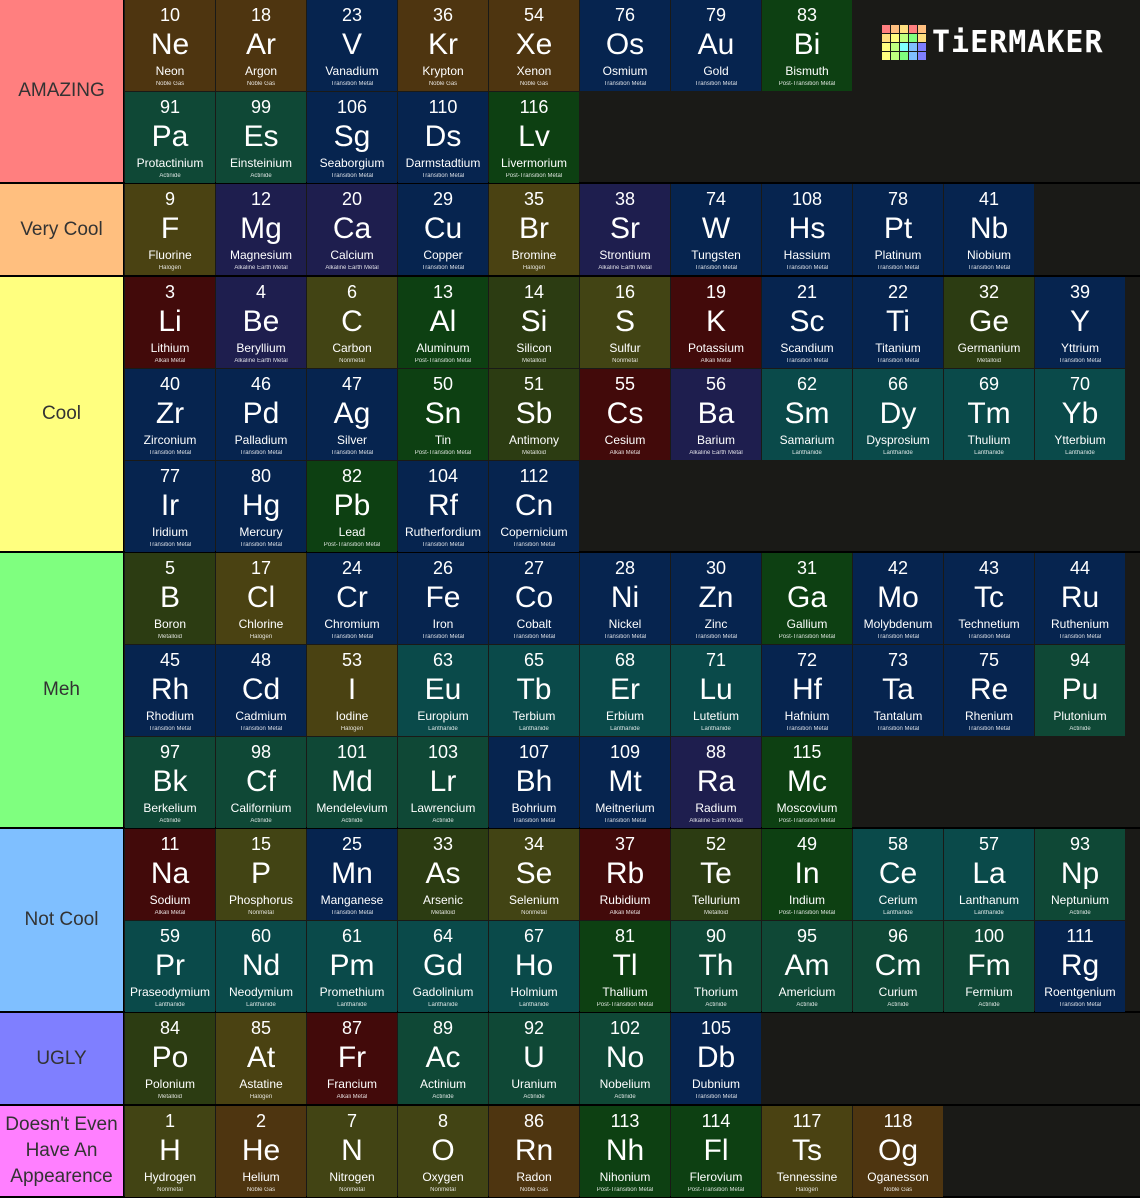 The height and width of the screenshot is (1198, 1140). I want to click on element-tile-moscovium: 115 Mc Moscovium Post-Transition Metal, so click(807, 782).